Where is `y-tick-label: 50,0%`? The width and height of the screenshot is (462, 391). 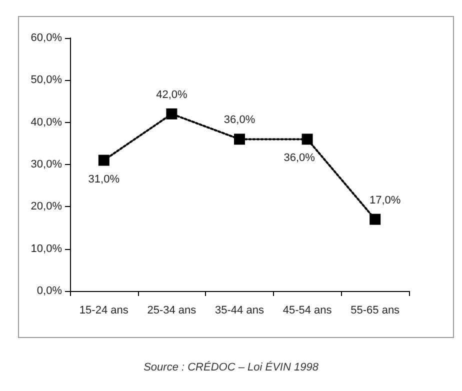
y-tick-label: 50,0% is located at coordinates (46, 80).